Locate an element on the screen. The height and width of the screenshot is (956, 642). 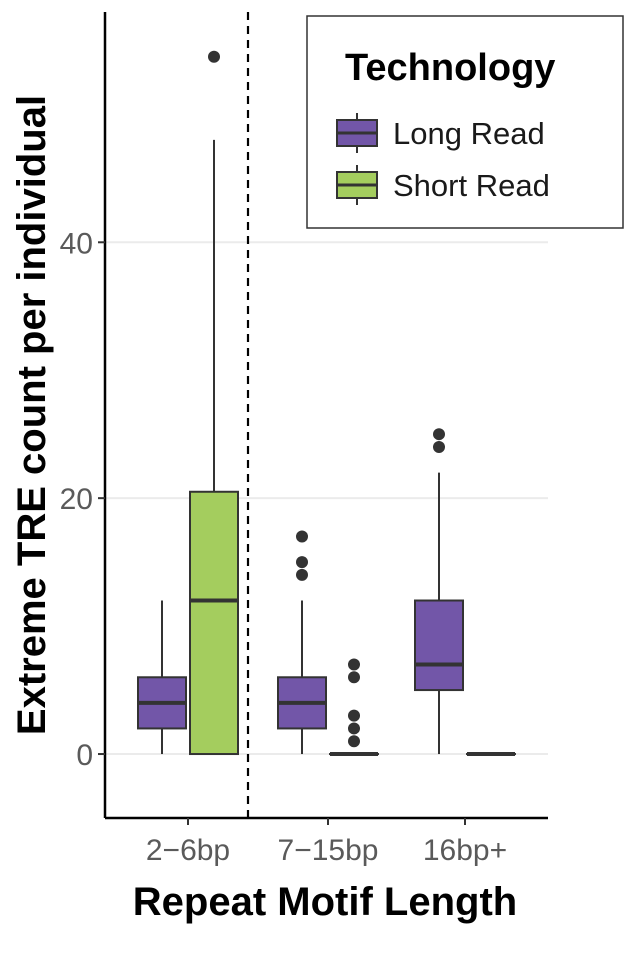
legend-entry-label: Short Read is located at coordinates (471, 185).